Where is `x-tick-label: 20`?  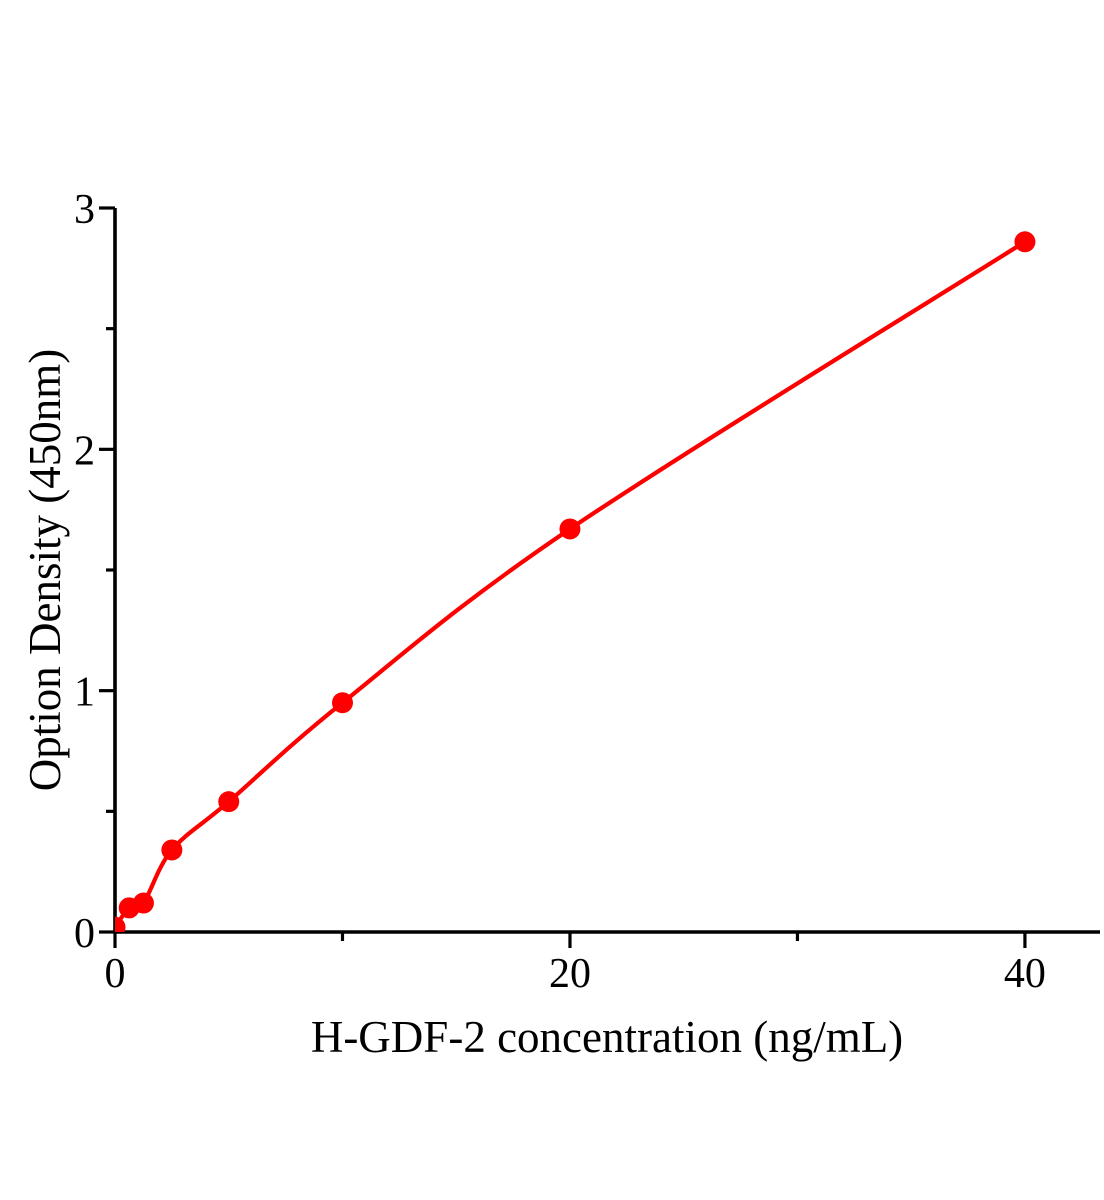
x-tick-label: 20 is located at coordinates (570, 974).